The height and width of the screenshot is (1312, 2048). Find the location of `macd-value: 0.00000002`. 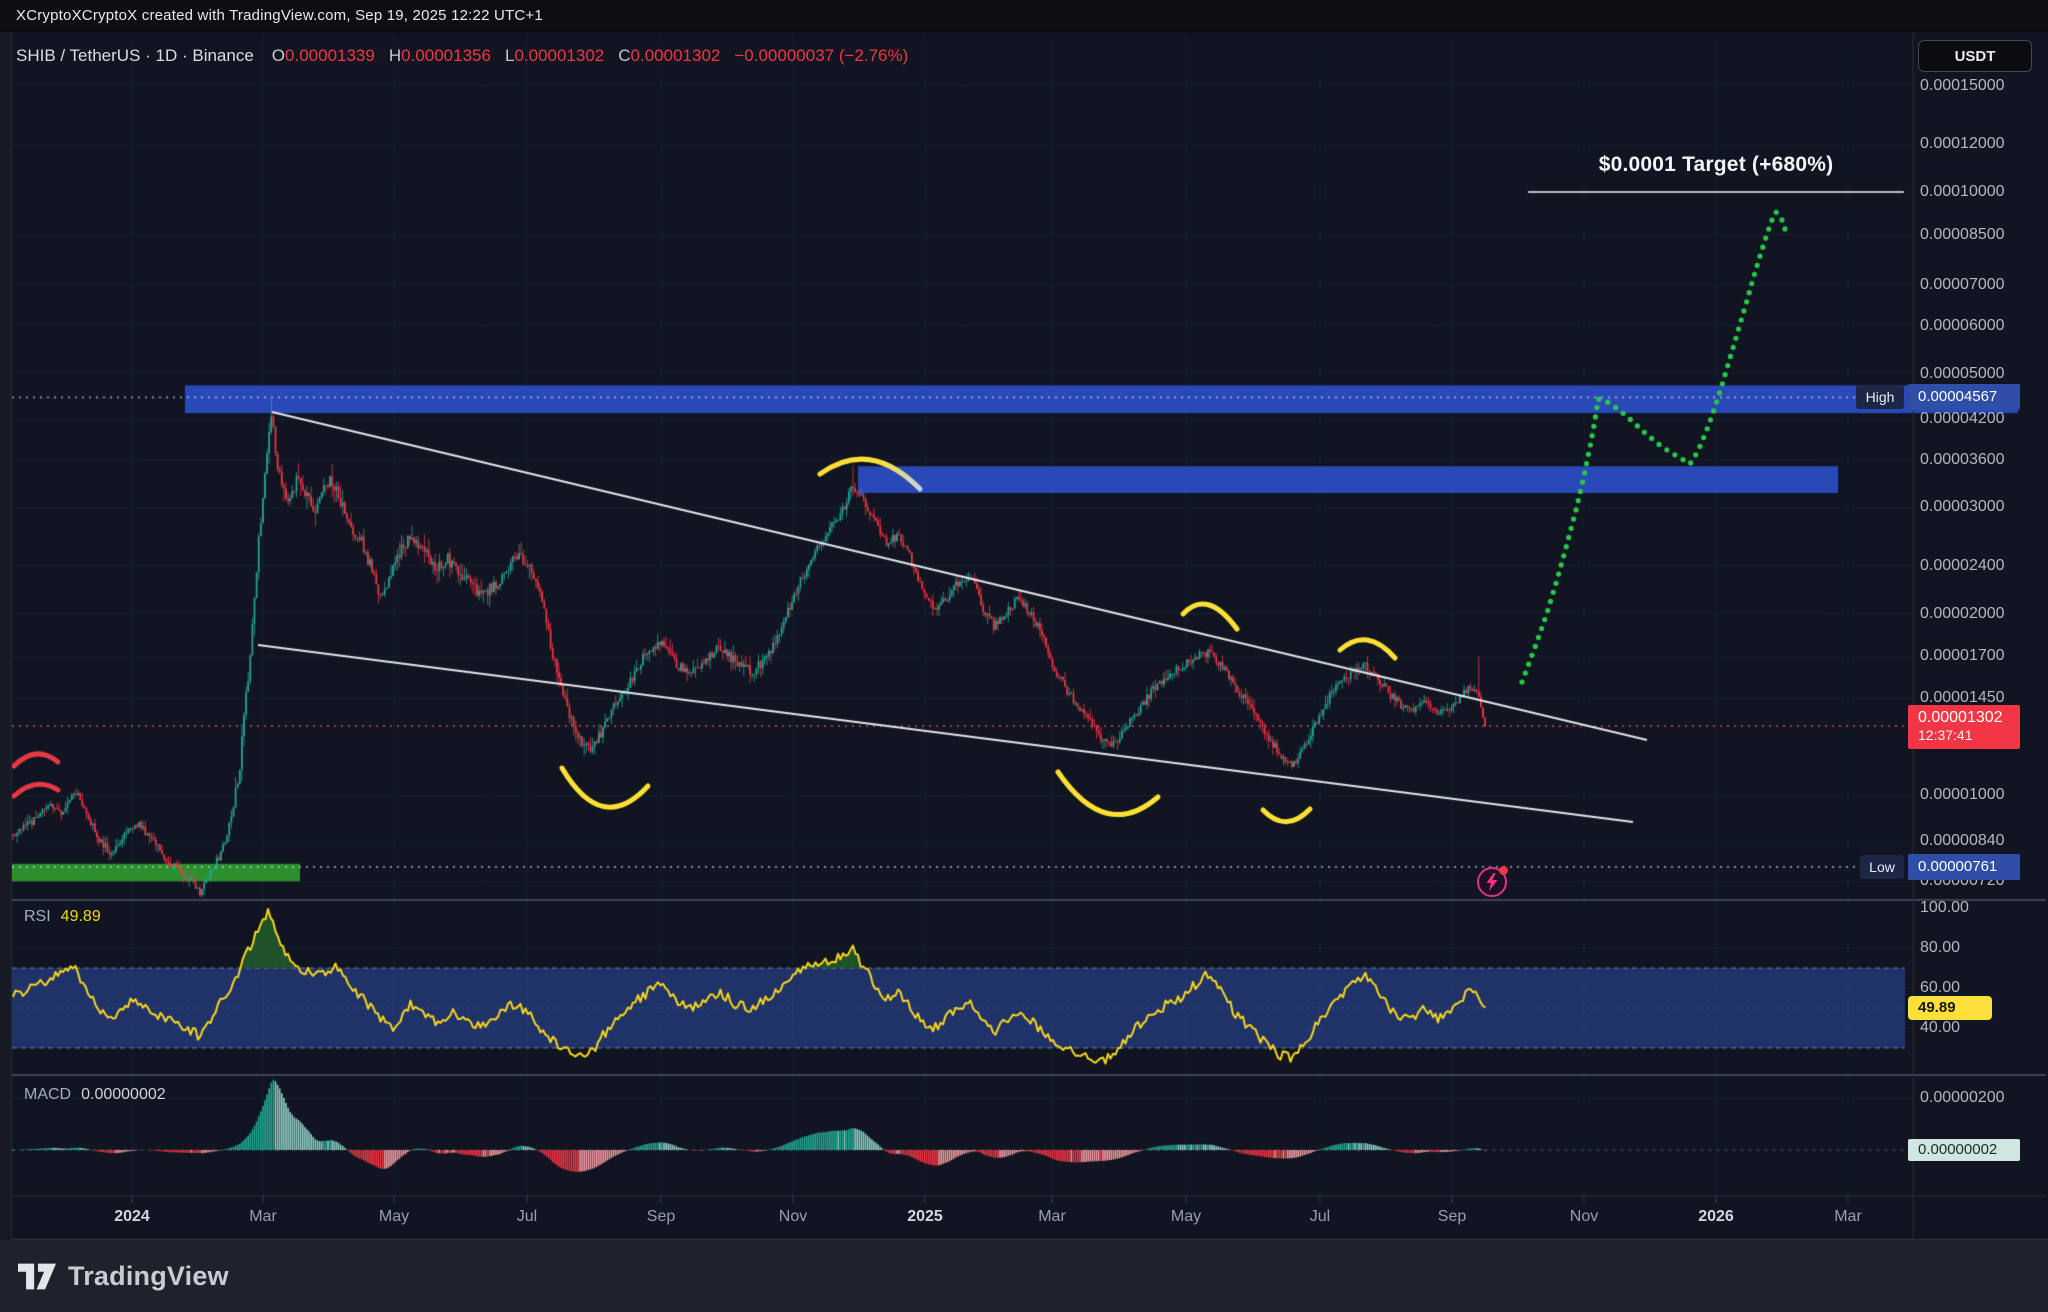

macd-value: 0.00000002 is located at coordinates (123, 1094).